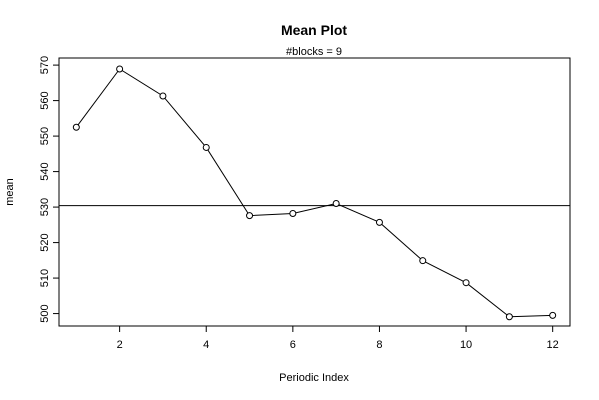 This screenshot has width=599, height=400. I want to click on x-tick-label: 12, so click(553, 345).